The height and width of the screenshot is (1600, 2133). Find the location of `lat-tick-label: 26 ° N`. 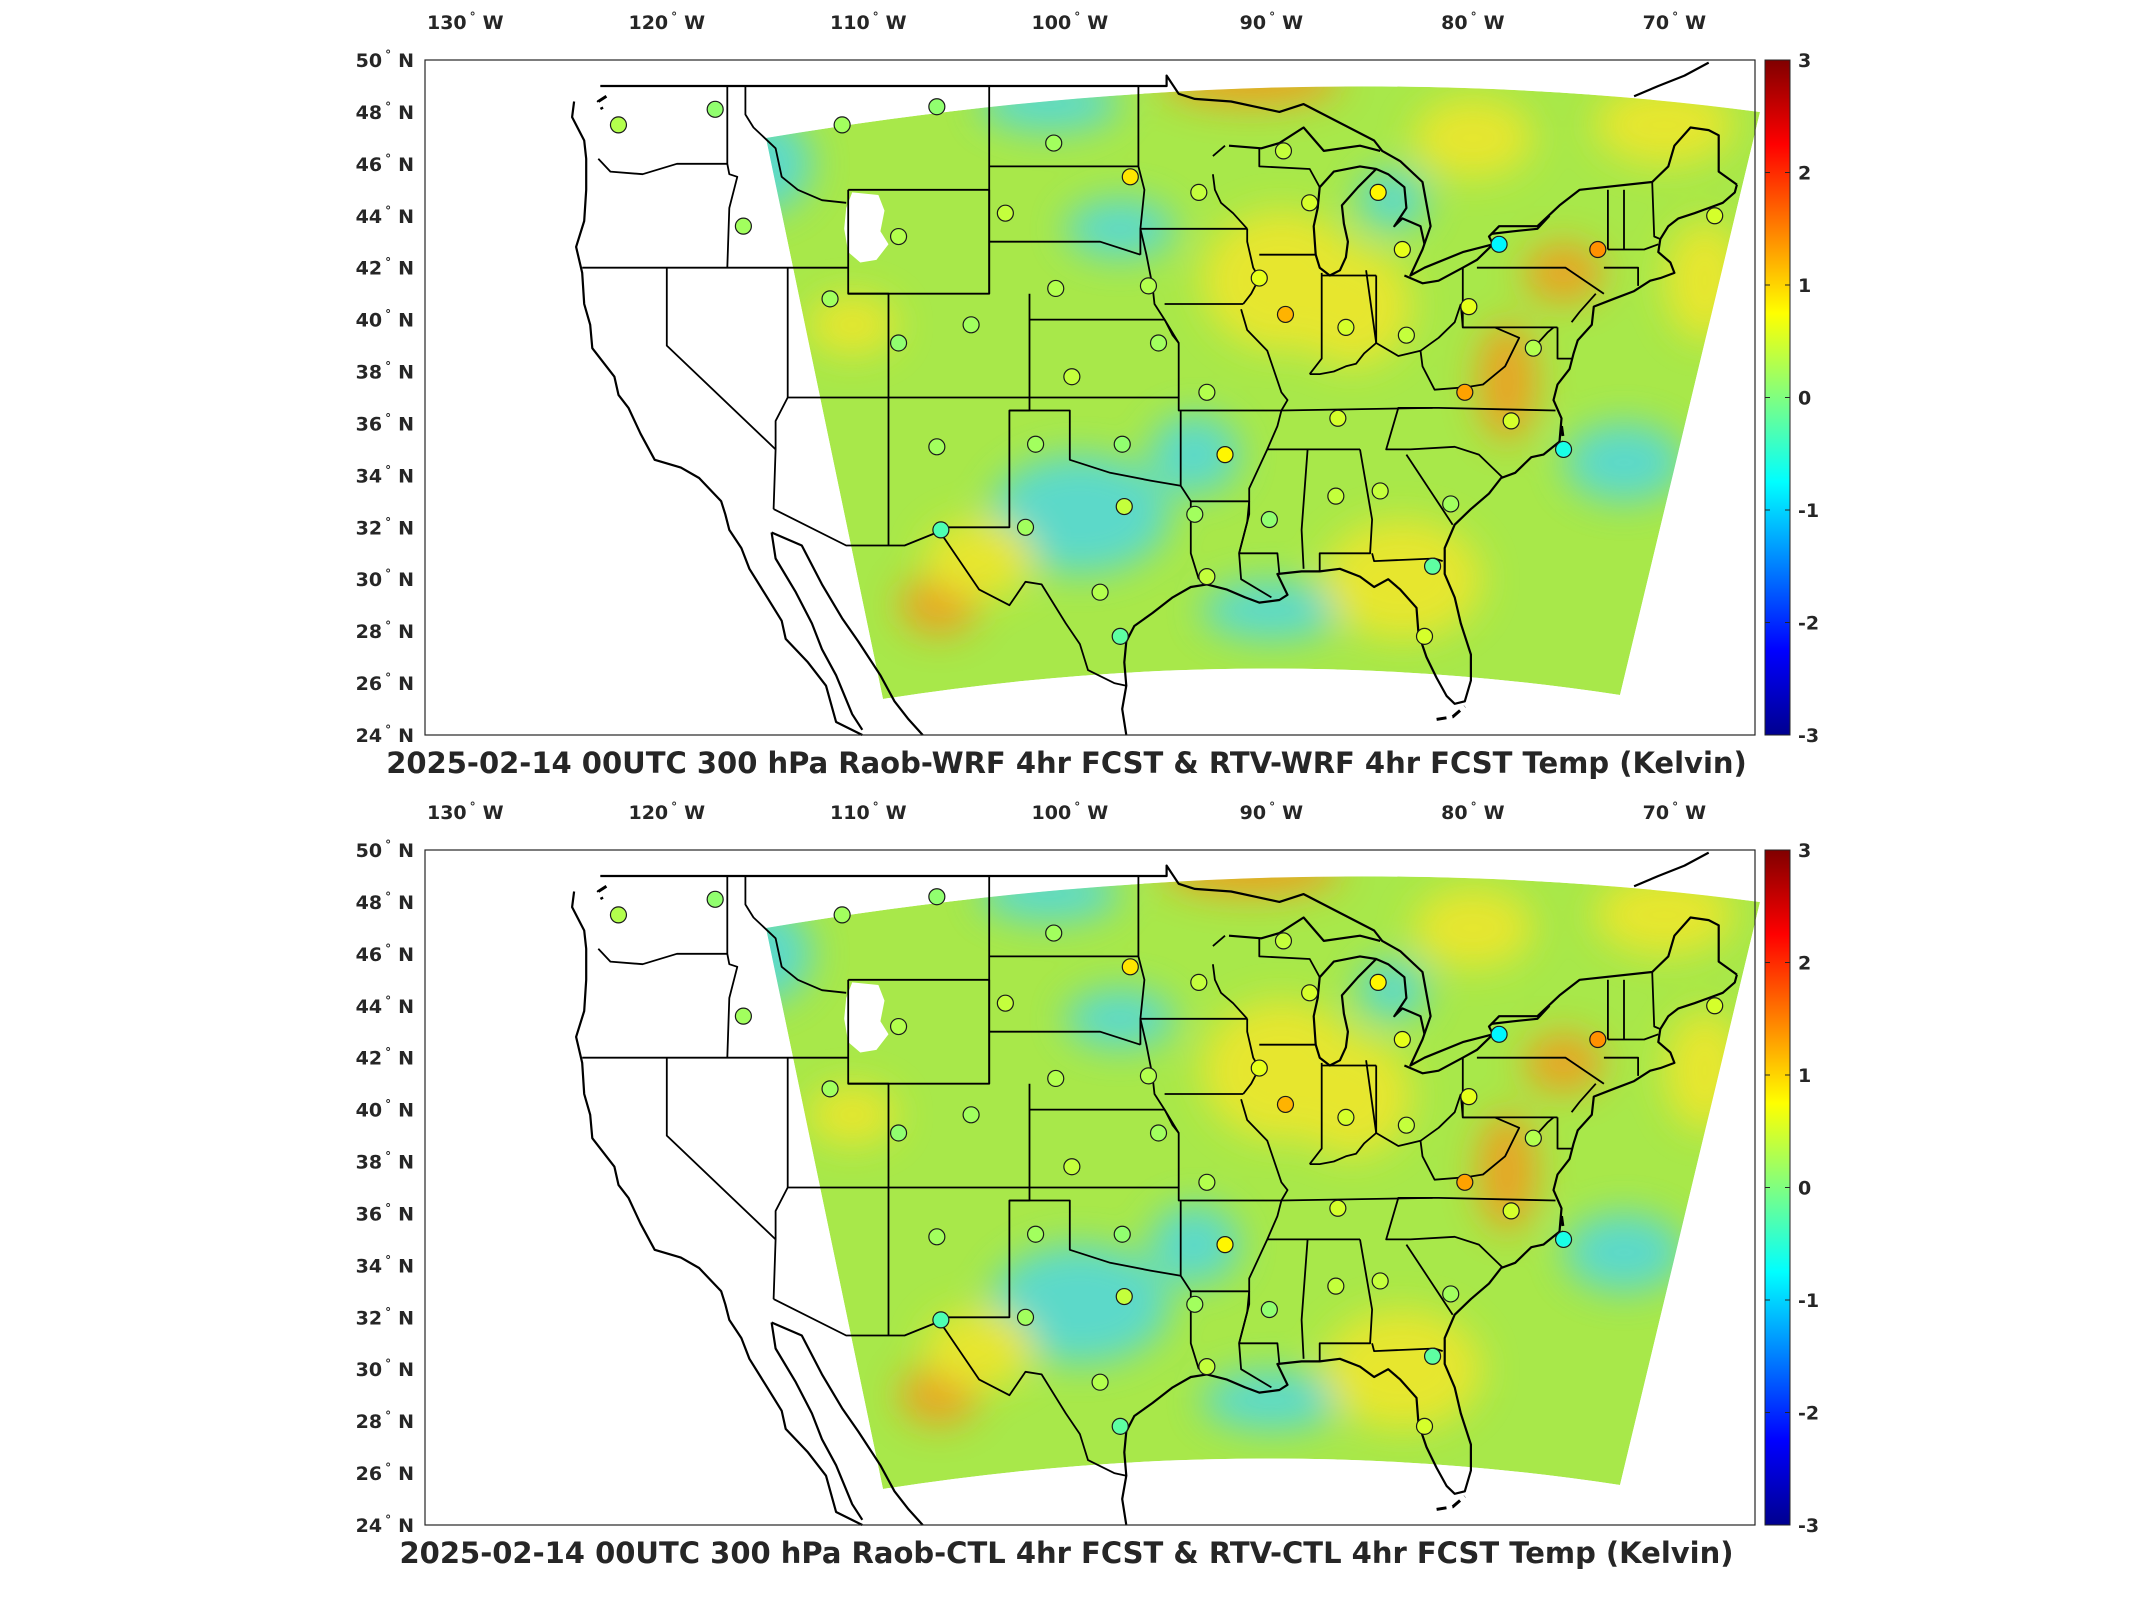

lat-tick-label: 26 ° N is located at coordinates (385, 1473).